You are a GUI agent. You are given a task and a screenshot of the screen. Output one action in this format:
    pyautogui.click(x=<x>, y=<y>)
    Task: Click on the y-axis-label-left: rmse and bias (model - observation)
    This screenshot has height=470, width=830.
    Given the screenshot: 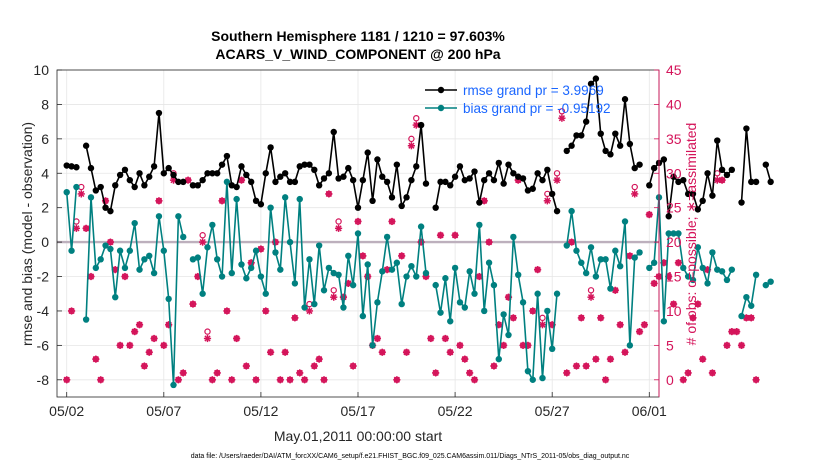 What is the action you would take?
    pyautogui.click(x=27, y=234)
    